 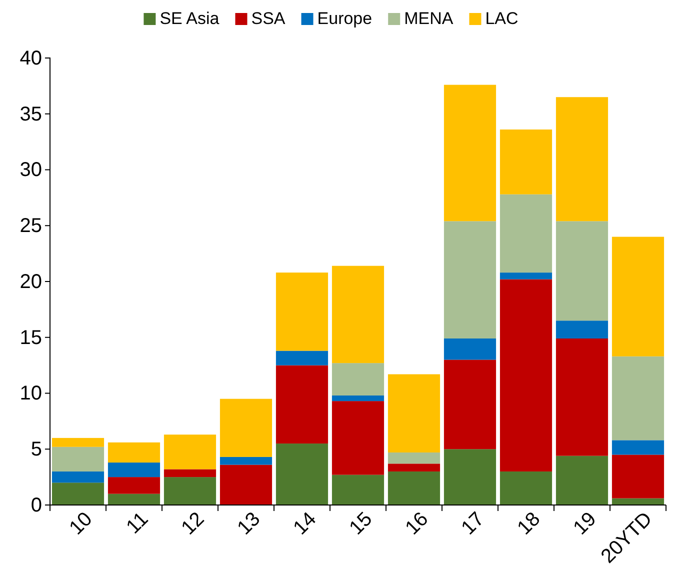 What do you see at coordinates (31, 393) in the screenshot?
I see `y-tick-label: 10` at bounding box center [31, 393].